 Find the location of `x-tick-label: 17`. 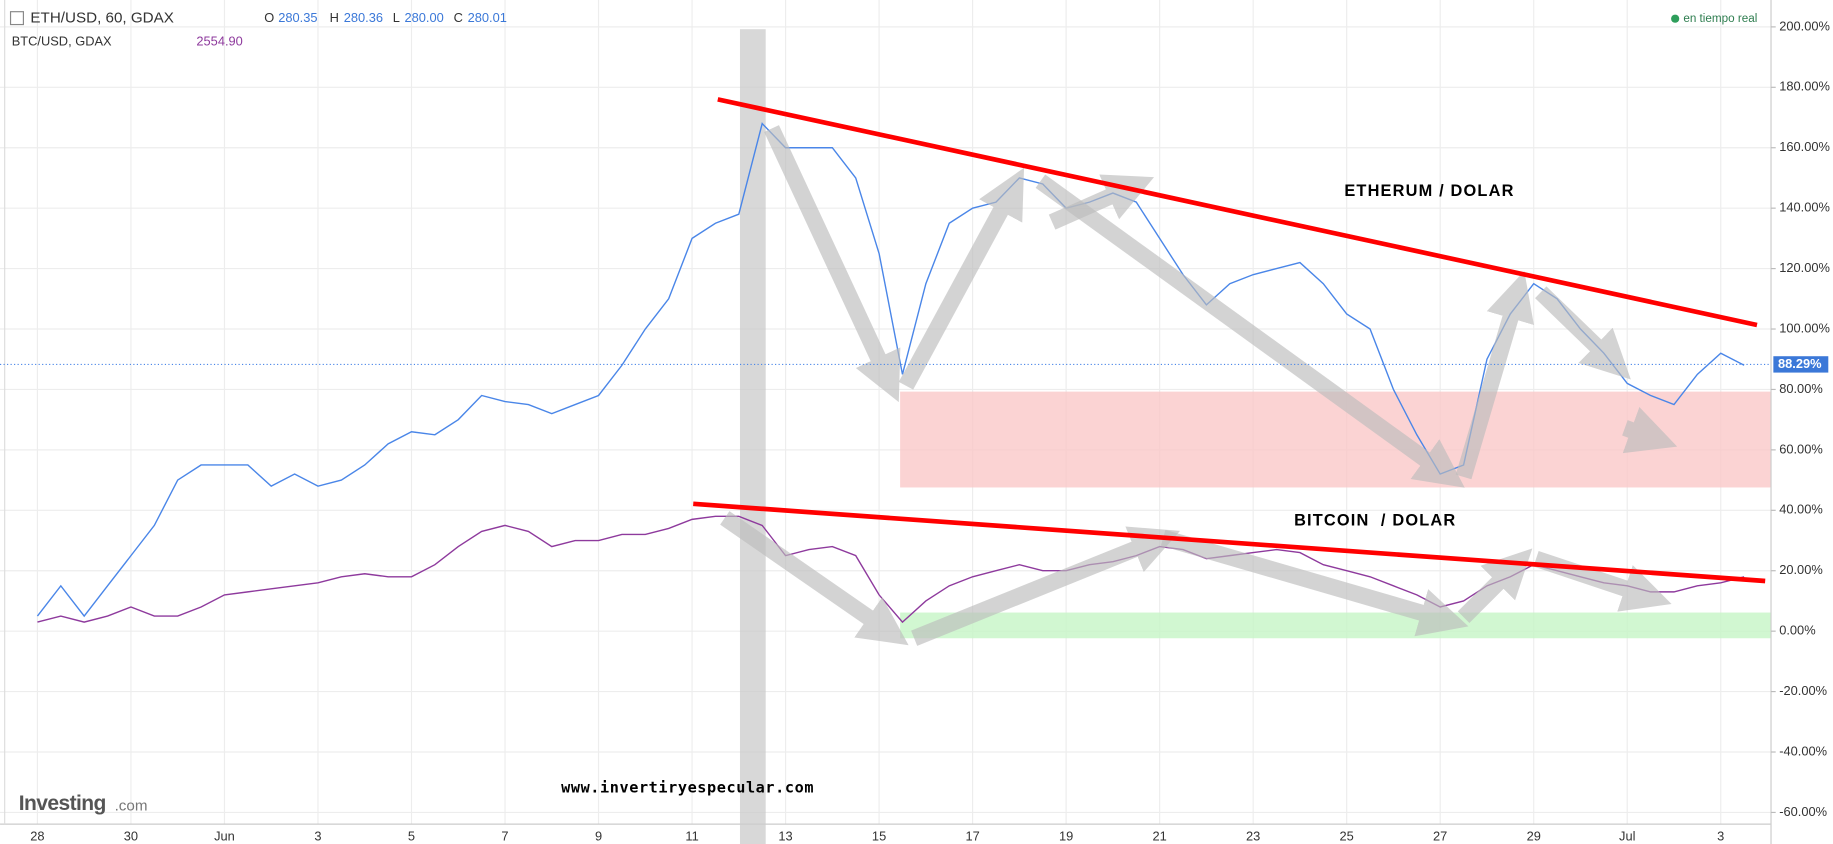

x-tick-label: 17 is located at coordinates (972, 835).